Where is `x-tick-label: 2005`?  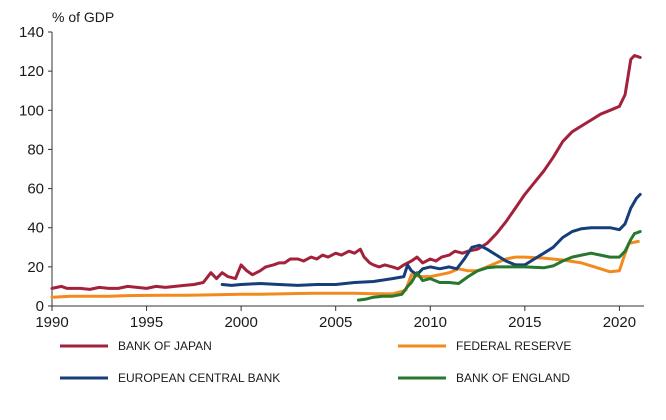
x-tick-label: 2005 is located at coordinates (335, 322).